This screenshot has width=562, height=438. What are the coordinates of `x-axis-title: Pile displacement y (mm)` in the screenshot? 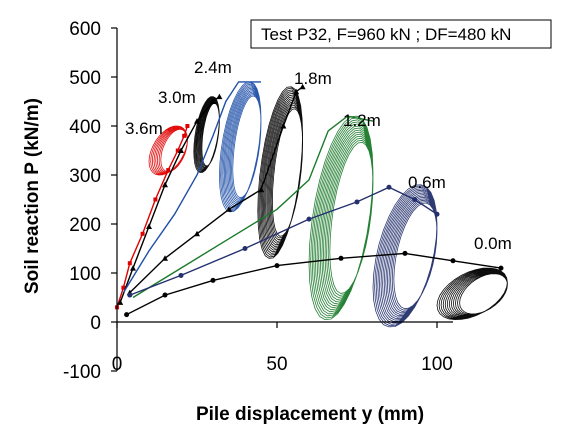 It's located at (310, 414).